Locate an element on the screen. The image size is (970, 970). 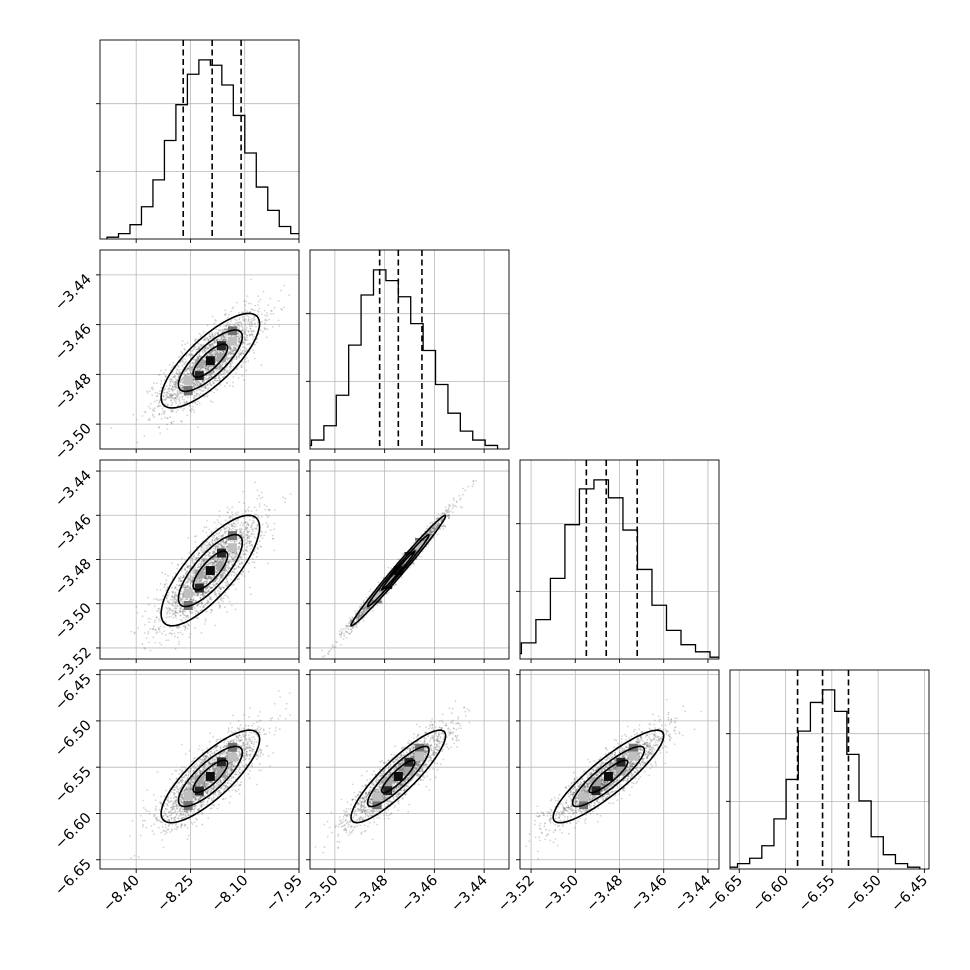
scatter-panel-2-0: −3.52−3.50−3.48−3.46−3.44 is located at coordinates (176, 573).